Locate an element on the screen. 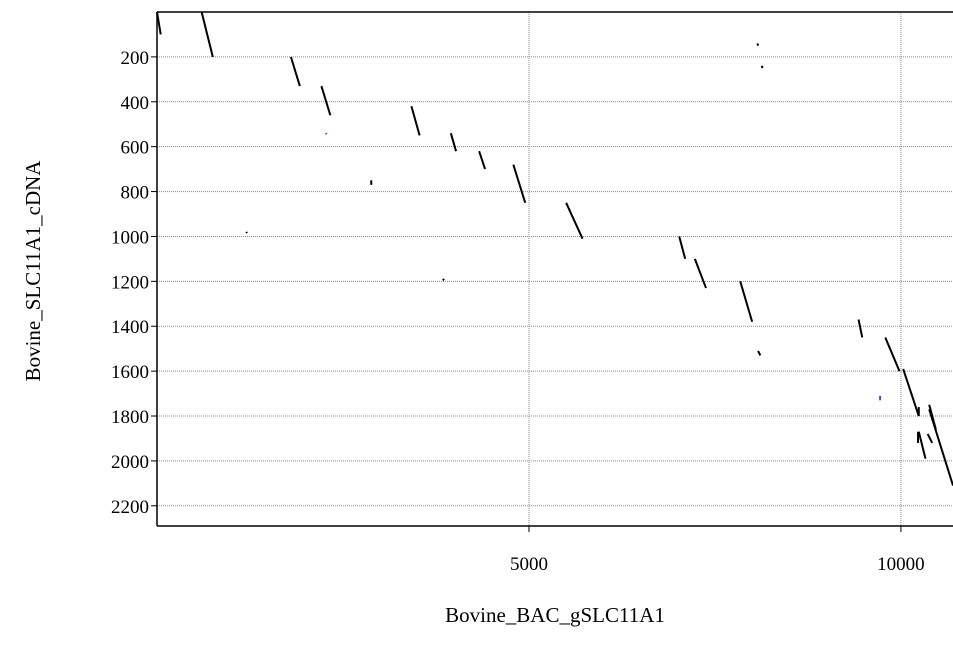 The image size is (953, 645). y-tick-label: 800 is located at coordinates (135, 193).